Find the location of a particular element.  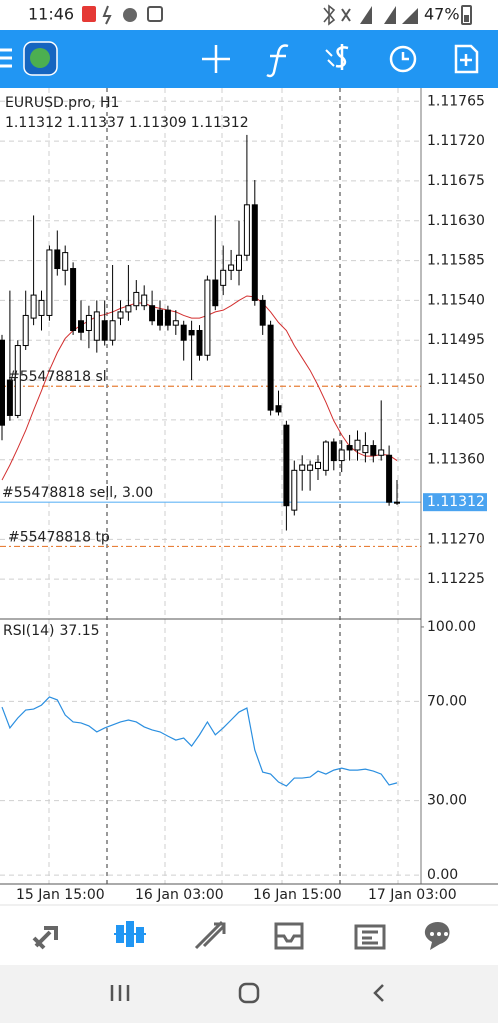

indicators-button is located at coordinates (277, 61).